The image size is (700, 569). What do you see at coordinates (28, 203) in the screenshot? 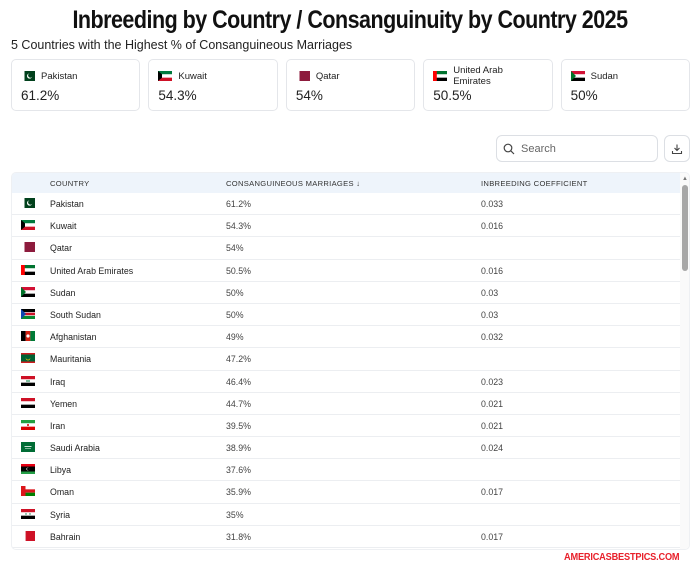
I see `pakistan-flag-icon` at bounding box center [28, 203].